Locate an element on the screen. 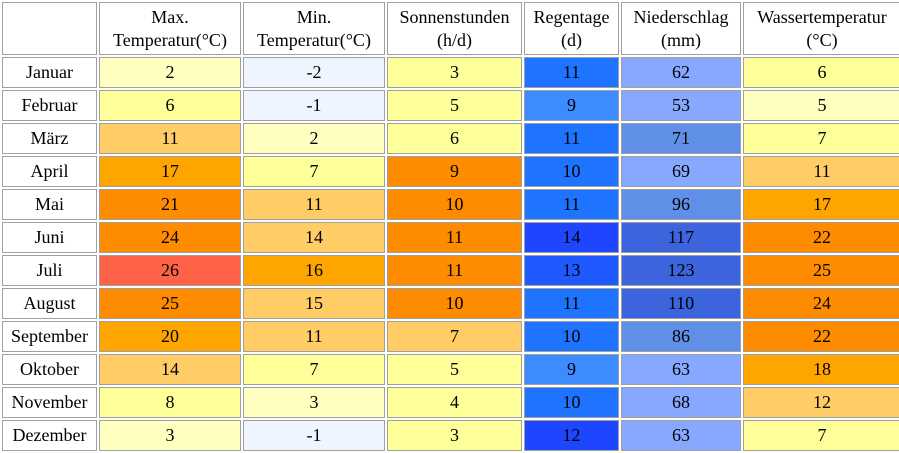  cell-precipitation: 68 is located at coordinates (681, 402).